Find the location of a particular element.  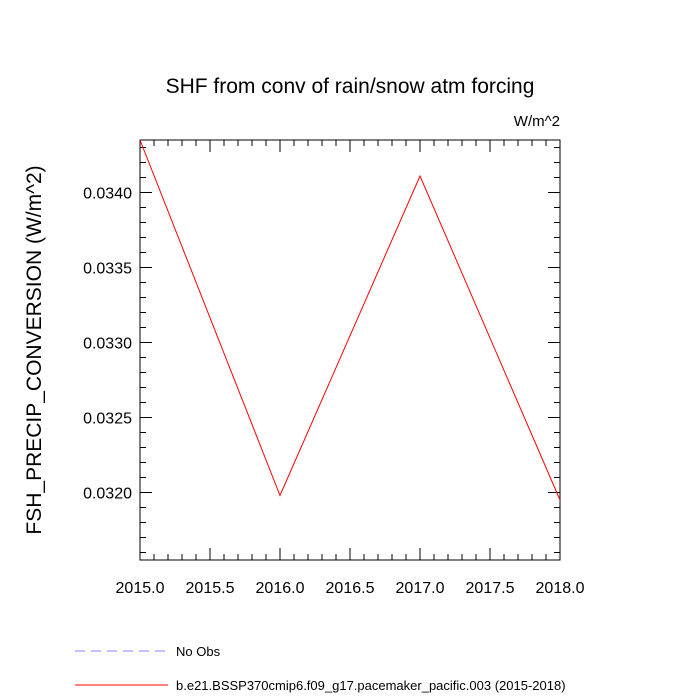

x-tick-label: 2016.5 is located at coordinates (350, 588).